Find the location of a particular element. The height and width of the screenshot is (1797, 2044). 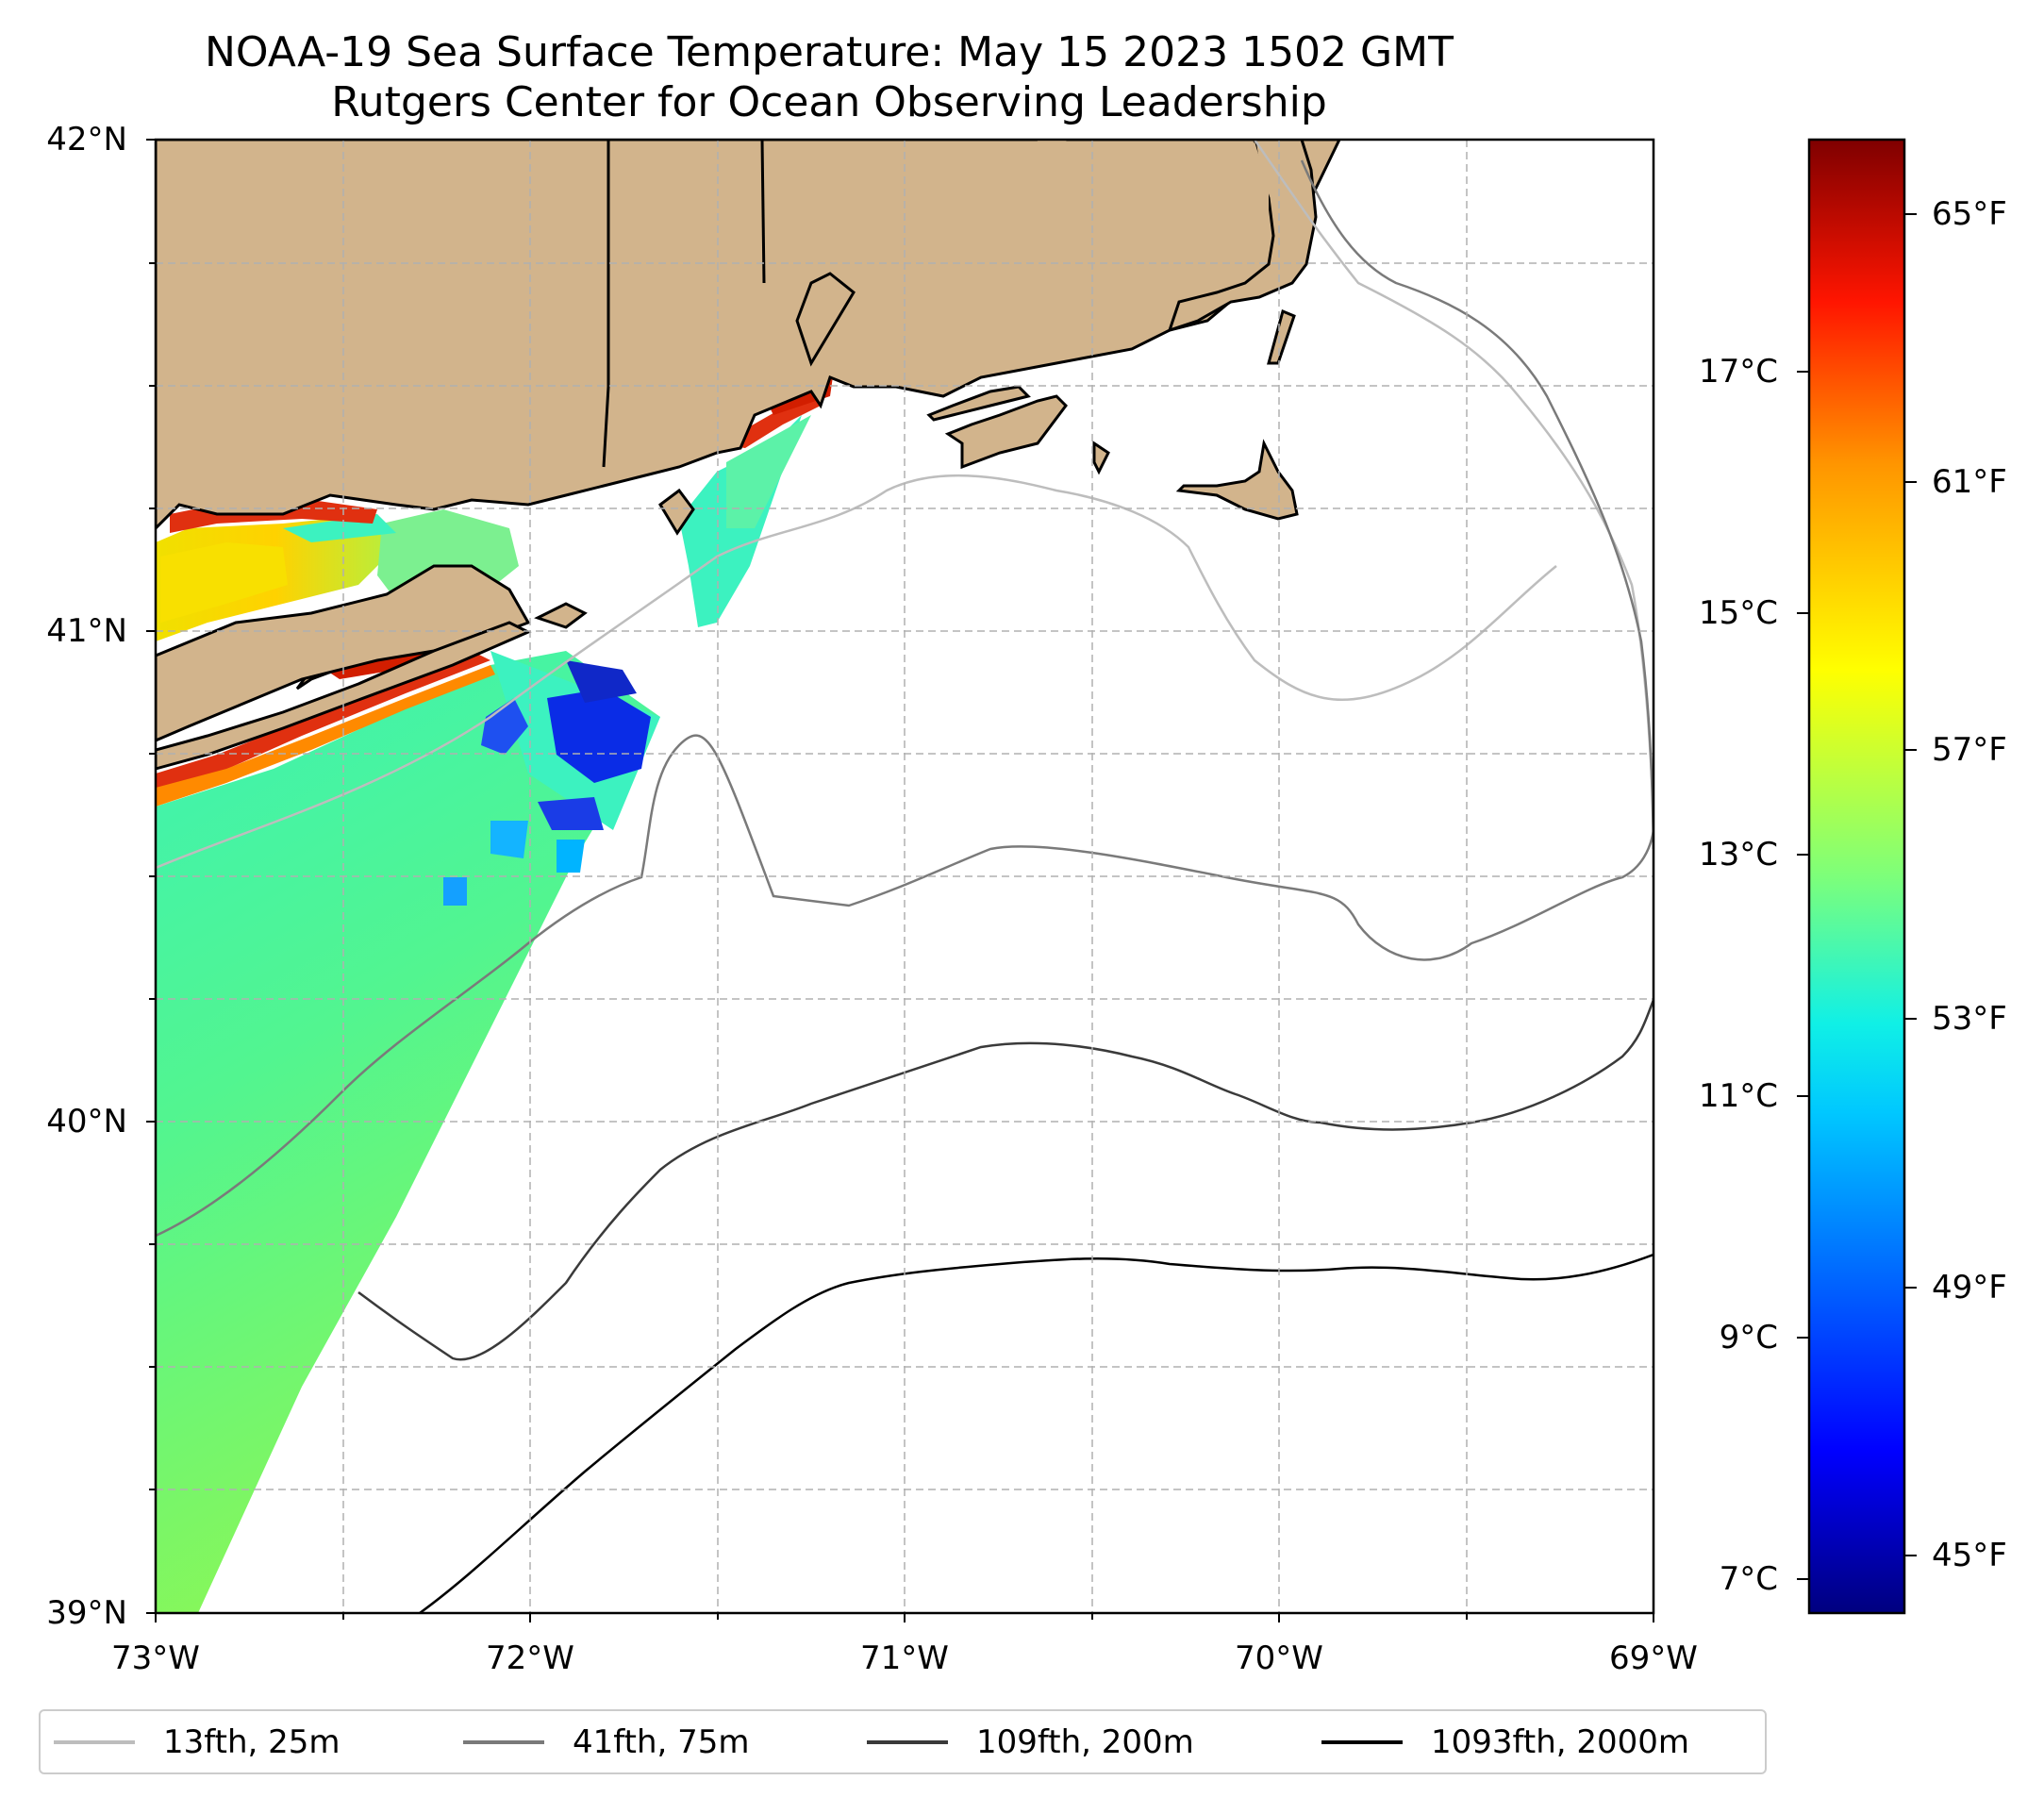

colorbar-celsius-label: 13°C is located at coordinates (1738, 855).